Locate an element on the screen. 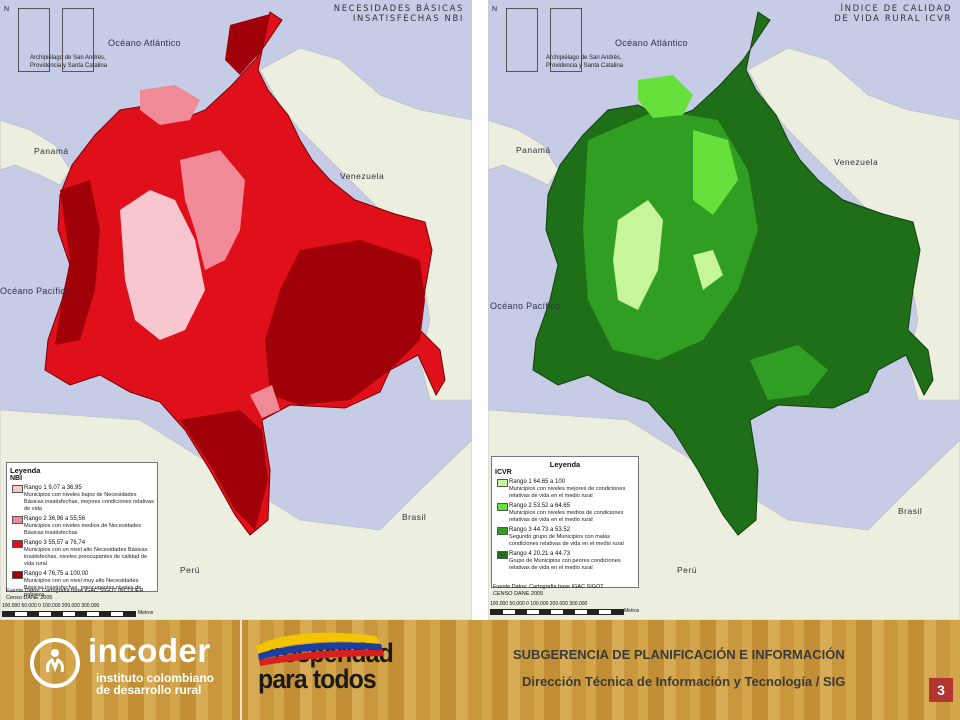 The image size is (960, 720). prosperidad-ribbon-icon is located at coordinates (320, 649).